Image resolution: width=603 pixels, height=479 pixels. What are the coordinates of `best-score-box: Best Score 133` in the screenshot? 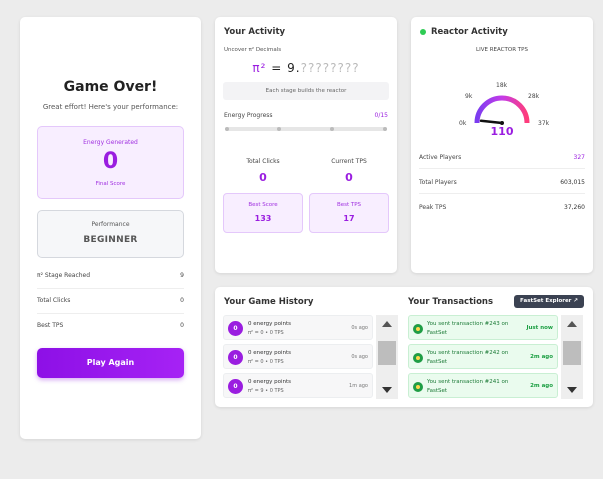 It's located at (263, 213).